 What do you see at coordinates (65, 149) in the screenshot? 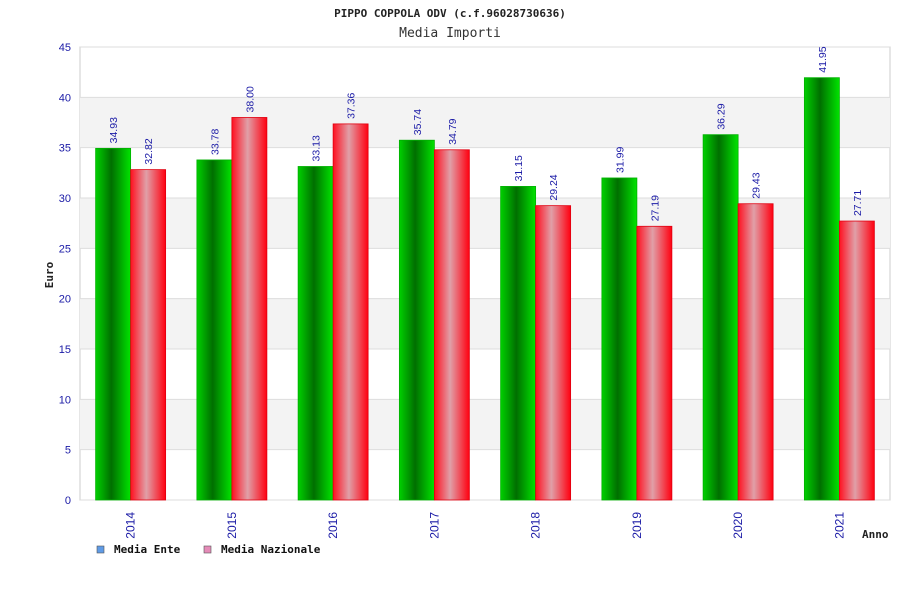
I see `y-tick-label: 35` at bounding box center [65, 149].